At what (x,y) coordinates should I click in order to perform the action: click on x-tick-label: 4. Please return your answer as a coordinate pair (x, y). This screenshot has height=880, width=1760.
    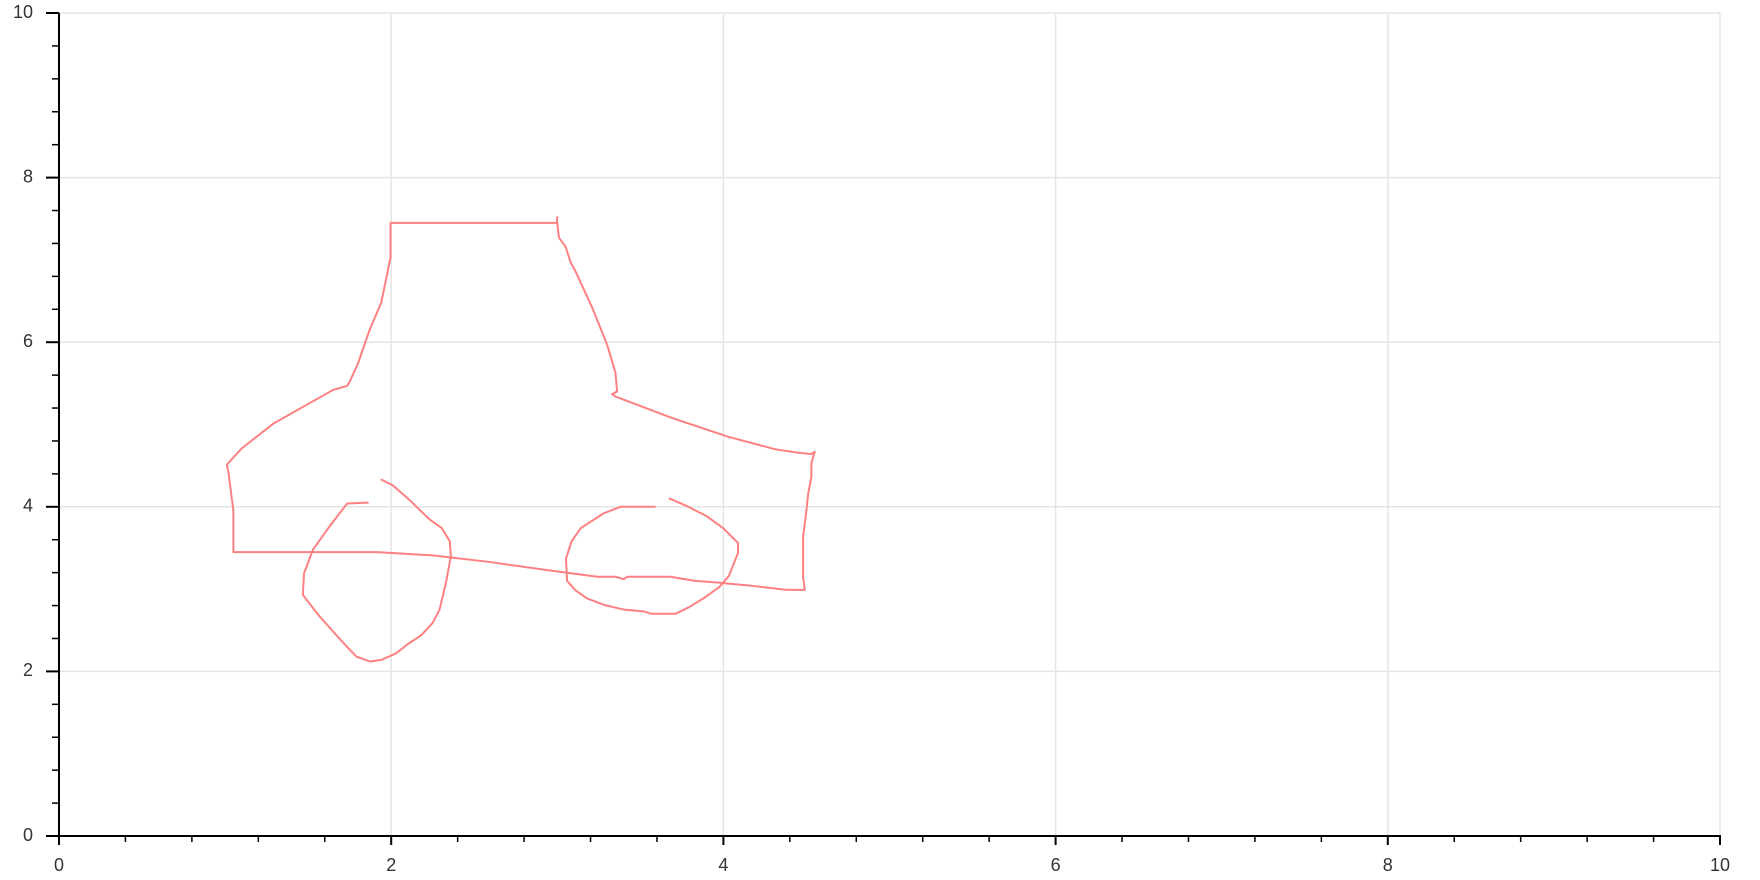
    Looking at the image, I should click on (723, 865).